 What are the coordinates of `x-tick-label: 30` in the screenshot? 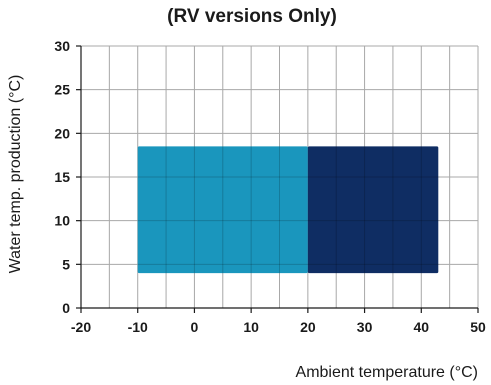 It's located at (365, 327).